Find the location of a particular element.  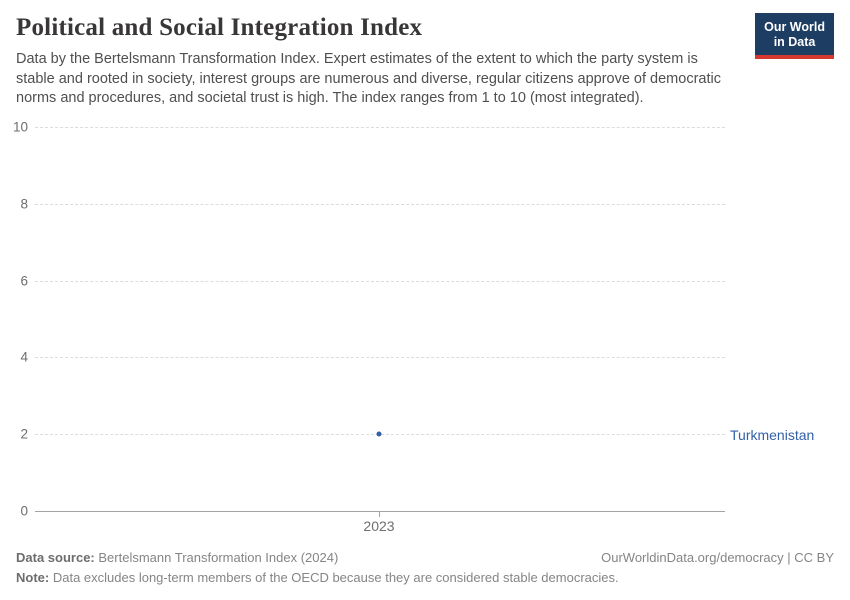

owid-logo: Our World in Data is located at coordinates (794, 36).